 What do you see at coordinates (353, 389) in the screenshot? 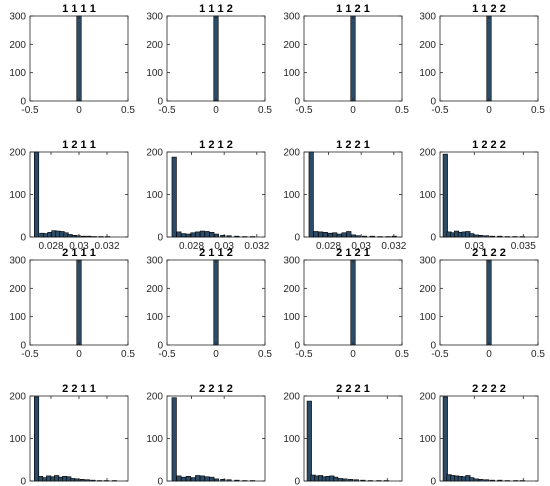
I see `subplot-title: 2 2 2 1` at bounding box center [353, 389].